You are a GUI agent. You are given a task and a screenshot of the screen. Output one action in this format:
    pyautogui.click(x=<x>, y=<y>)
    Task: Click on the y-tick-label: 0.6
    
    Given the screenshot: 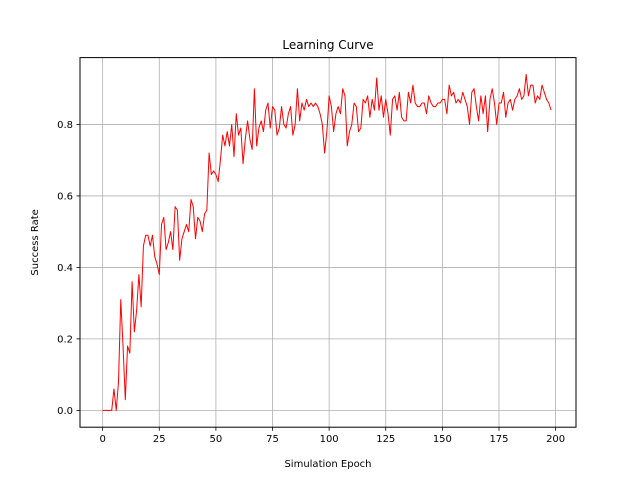 What is the action you would take?
    pyautogui.click(x=65, y=196)
    